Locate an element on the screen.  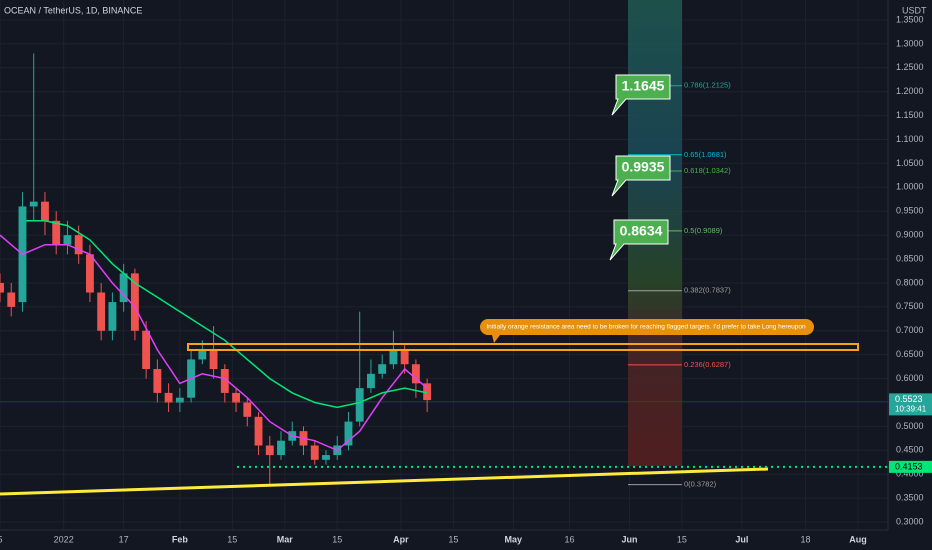
y-tick-label: 1.0500 is located at coordinates (910, 163).